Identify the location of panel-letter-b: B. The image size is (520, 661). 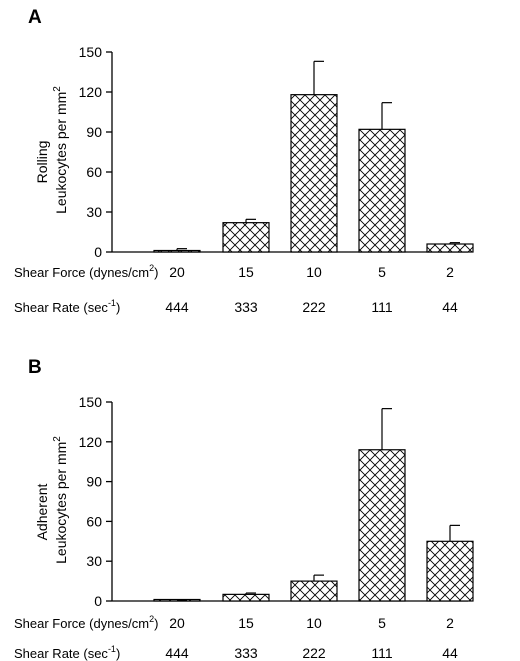
(35, 367).